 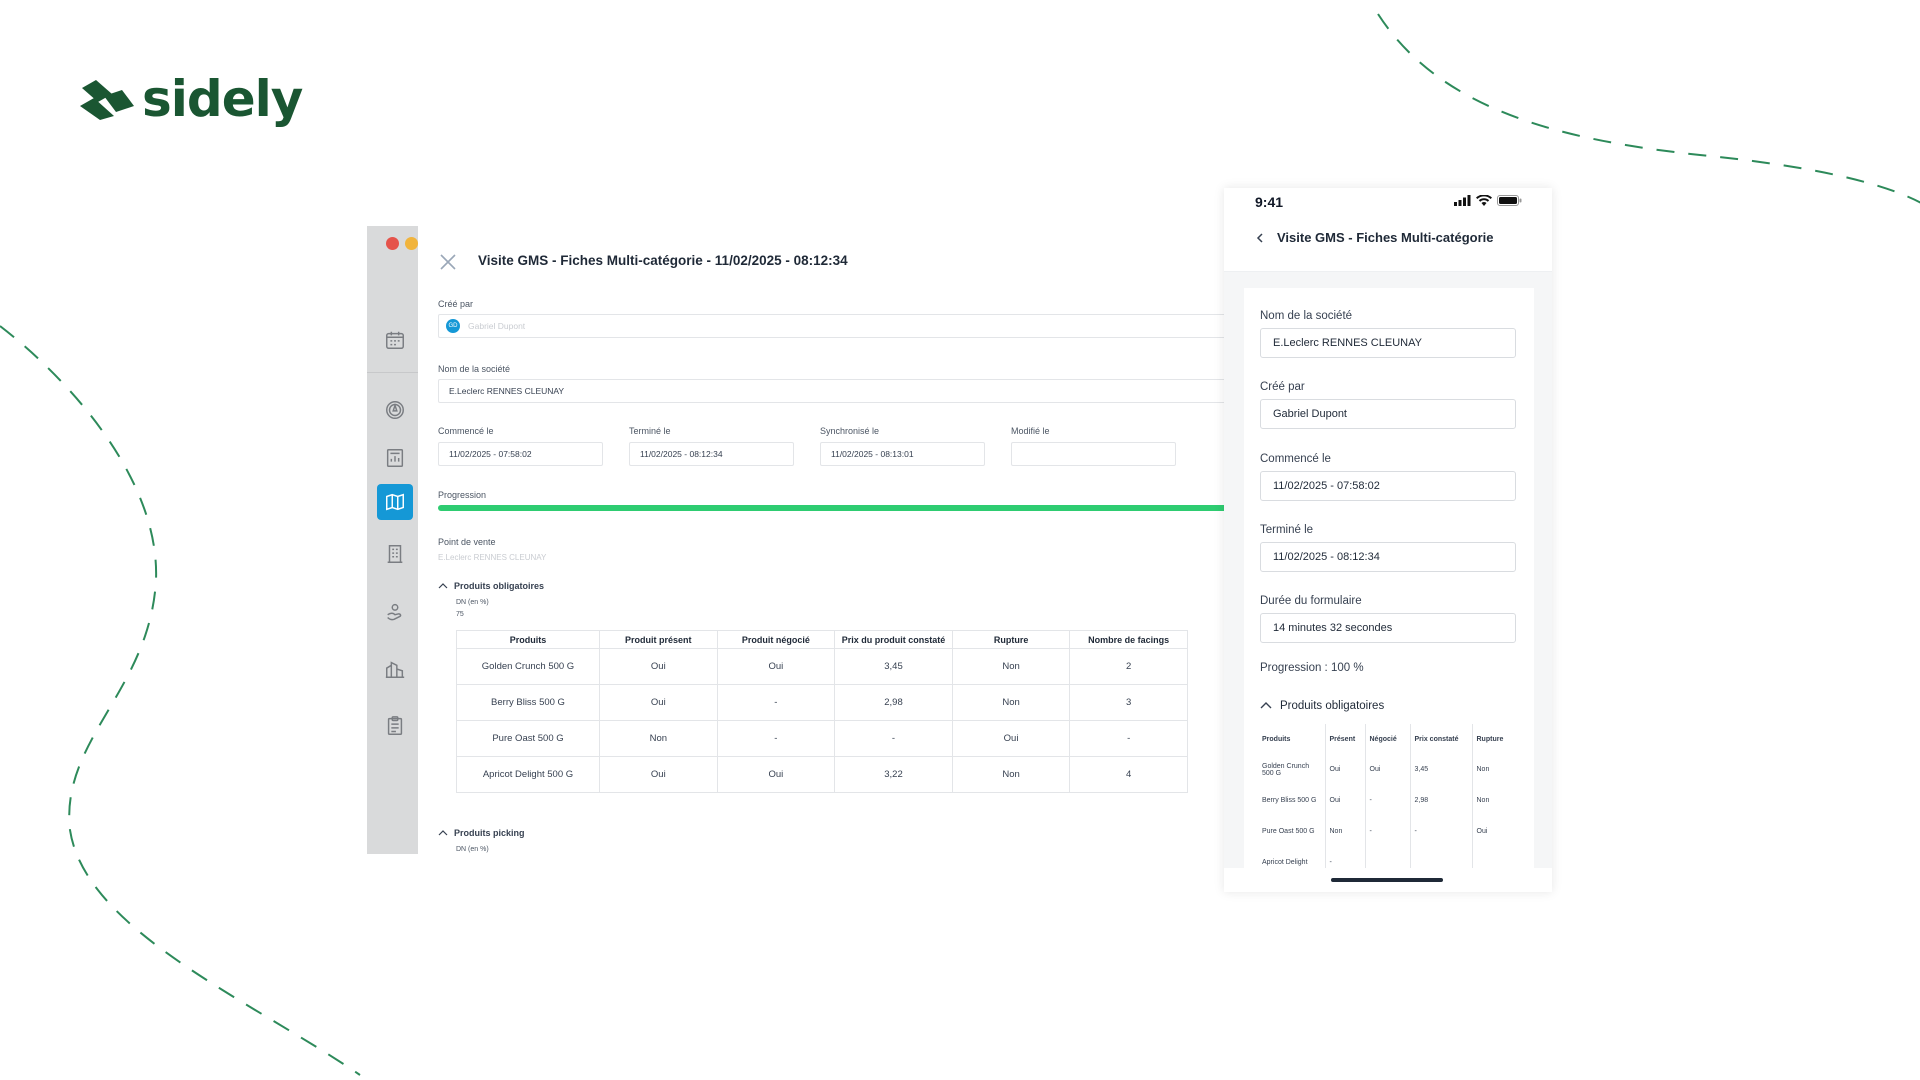 What do you see at coordinates (472, 602) in the screenshot?
I see `dn-label: DN (en %)` at bounding box center [472, 602].